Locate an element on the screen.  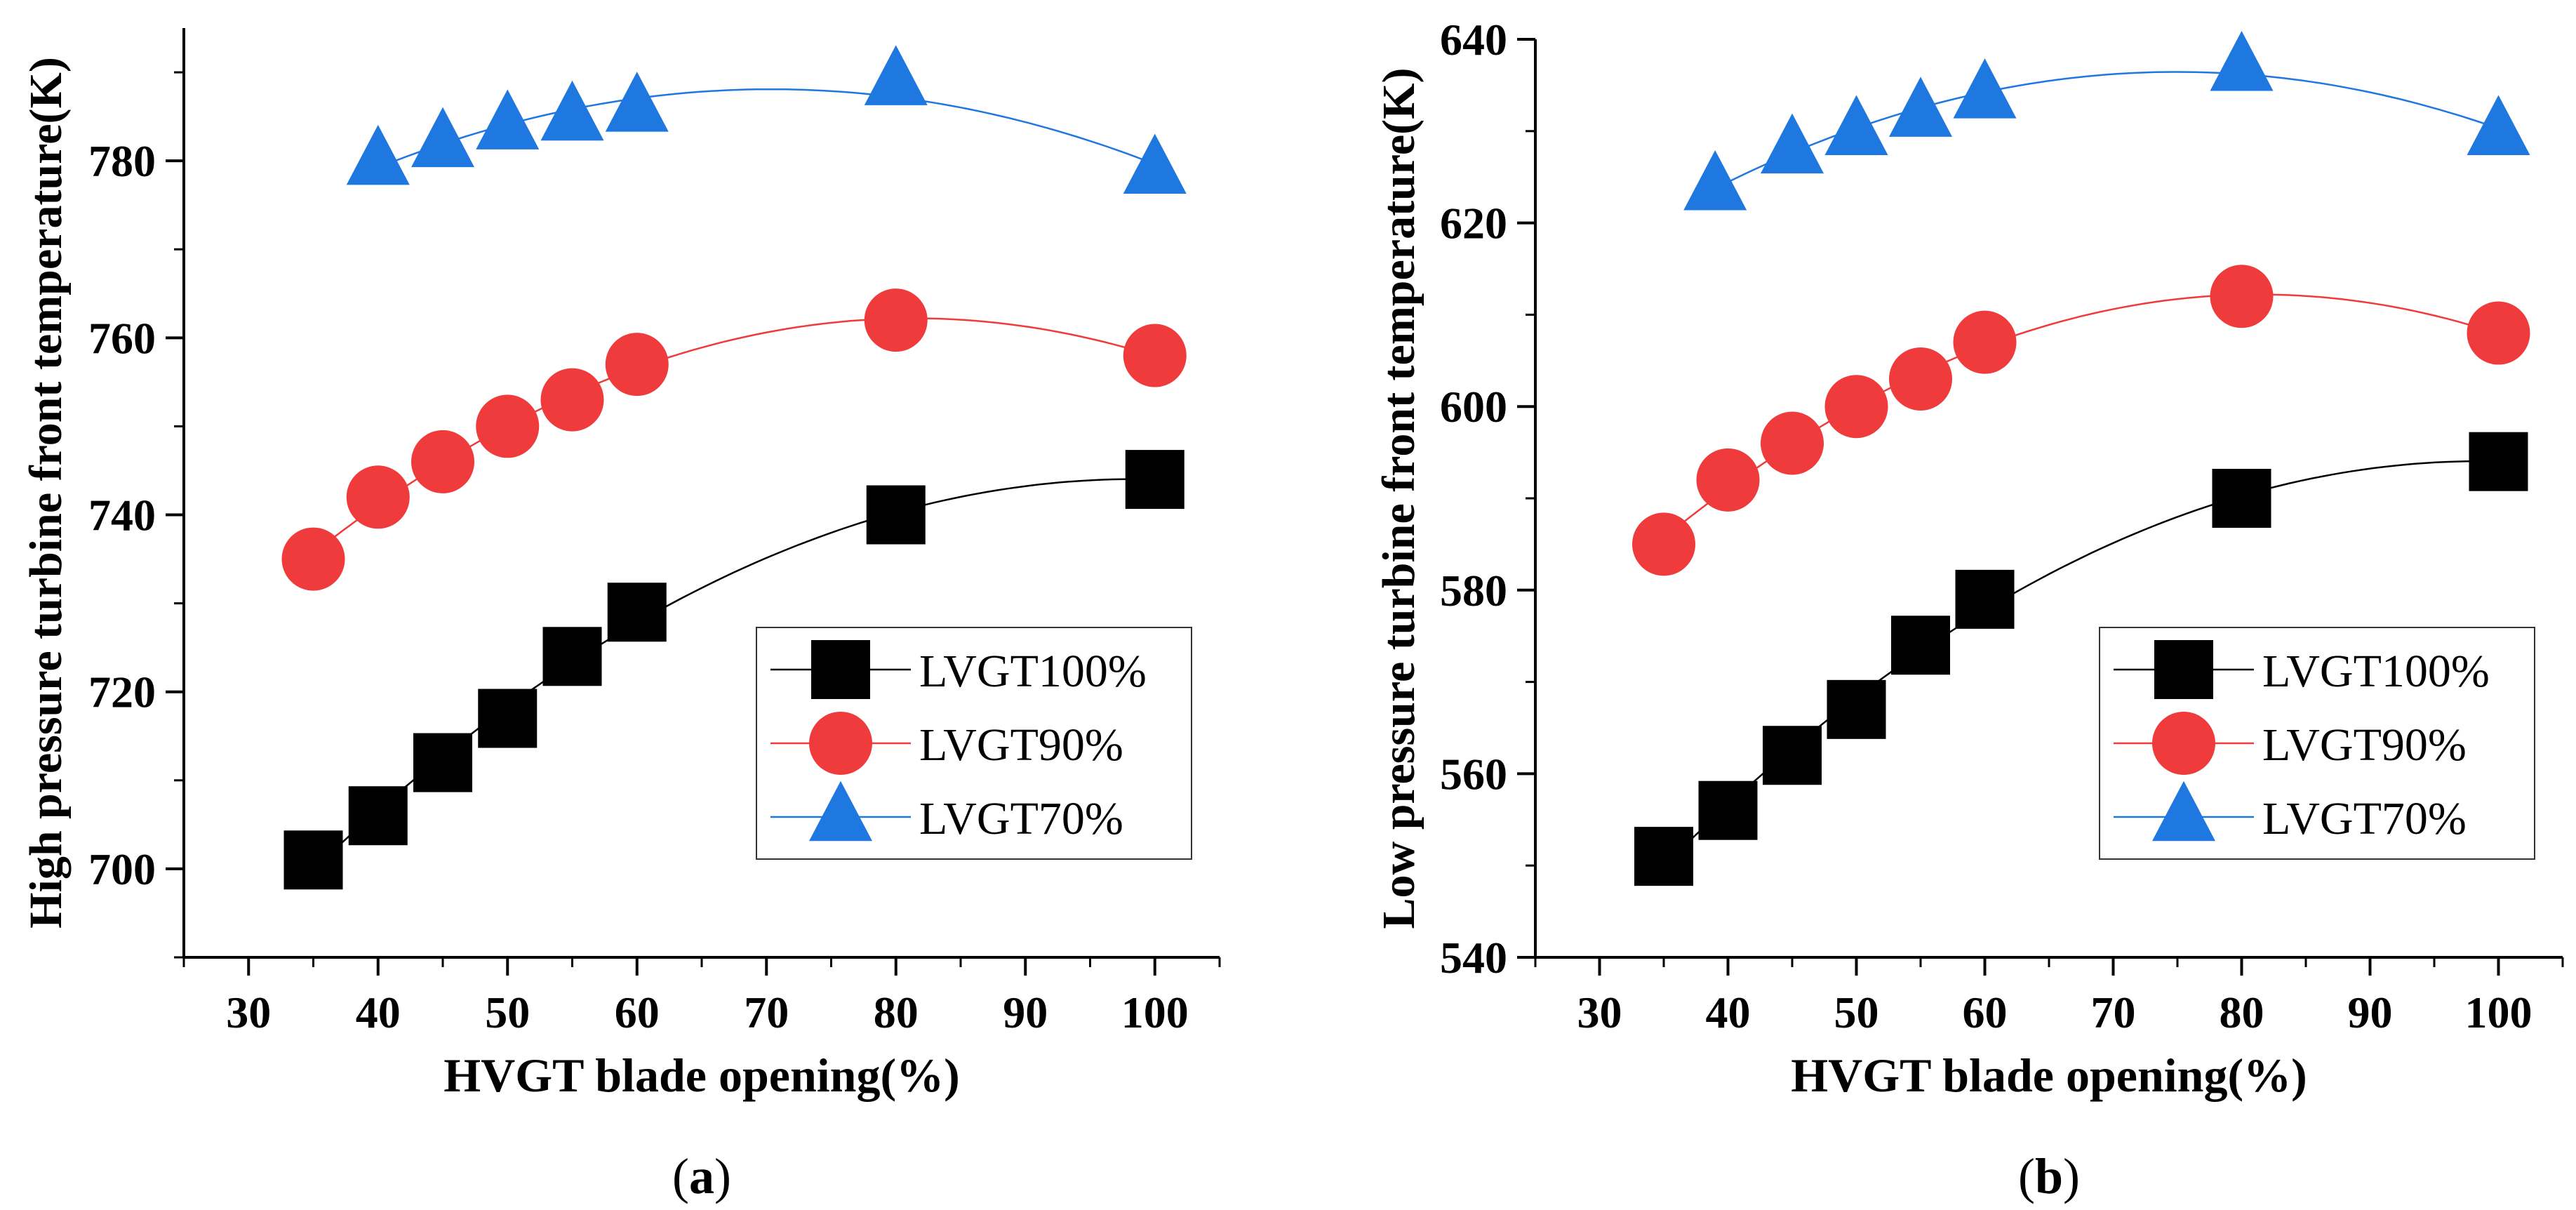
panel-label: (b) is located at coordinates (2049, 1176).